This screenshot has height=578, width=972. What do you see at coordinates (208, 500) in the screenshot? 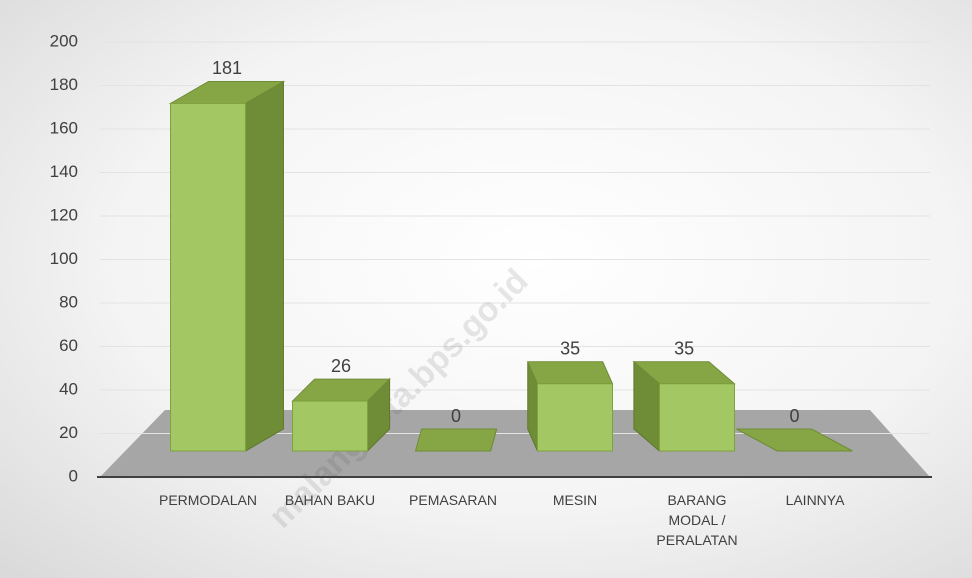
I see `x-tick-label: PERMODALAN` at bounding box center [208, 500].